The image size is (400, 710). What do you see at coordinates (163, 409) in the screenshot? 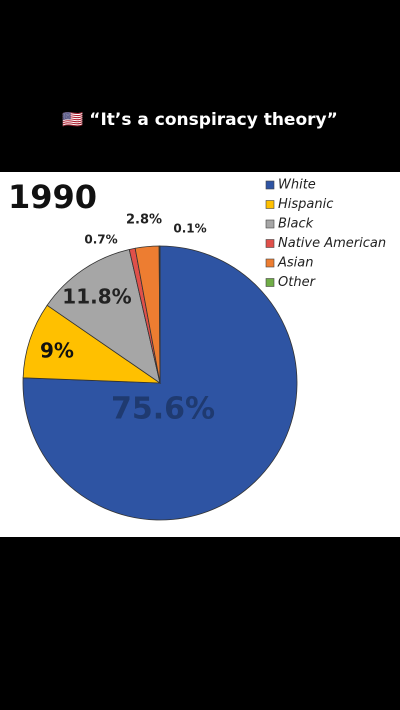
I see `data-label: 75.6%` at bounding box center [163, 409].